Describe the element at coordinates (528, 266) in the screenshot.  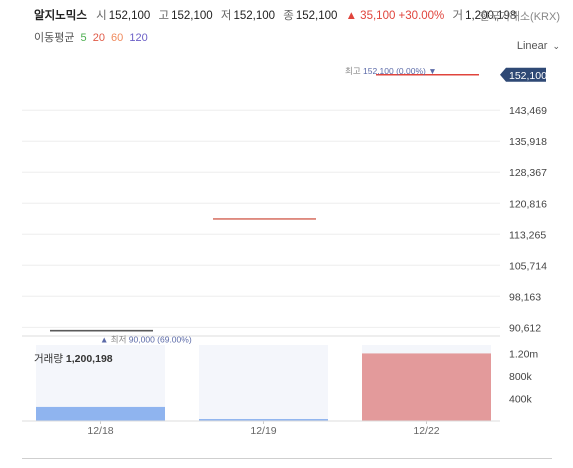
I see `price-tick-label: 105,714` at that location.